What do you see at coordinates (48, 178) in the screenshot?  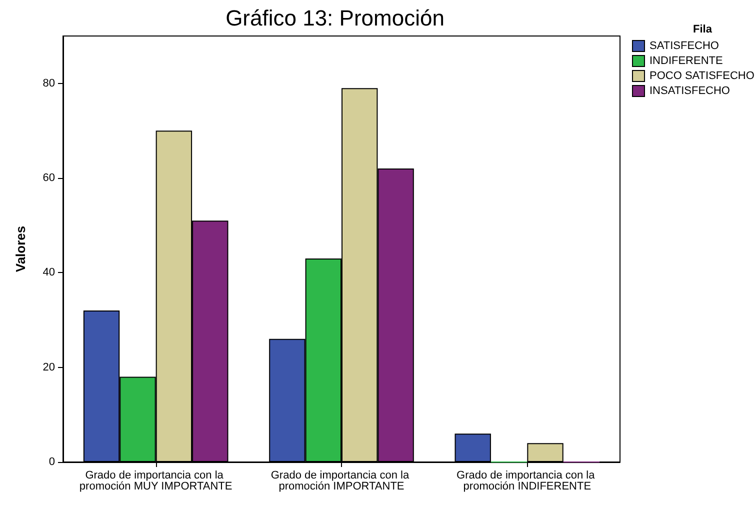 I see `y-tick-label: 60` at bounding box center [48, 178].